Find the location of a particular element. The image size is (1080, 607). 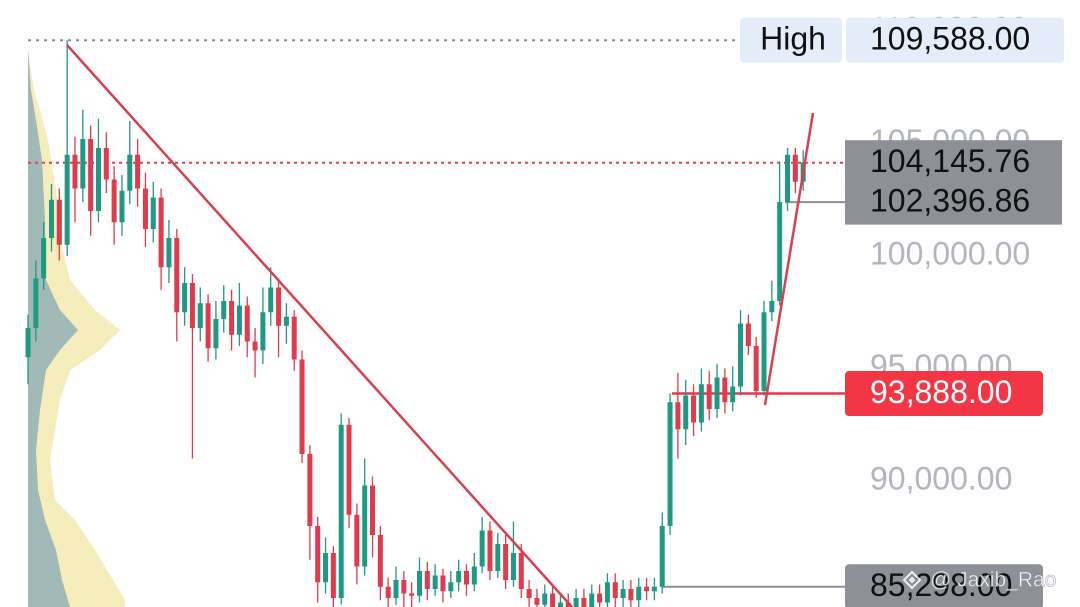

price-label: 85,298.00 is located at coordinates (941, 585).